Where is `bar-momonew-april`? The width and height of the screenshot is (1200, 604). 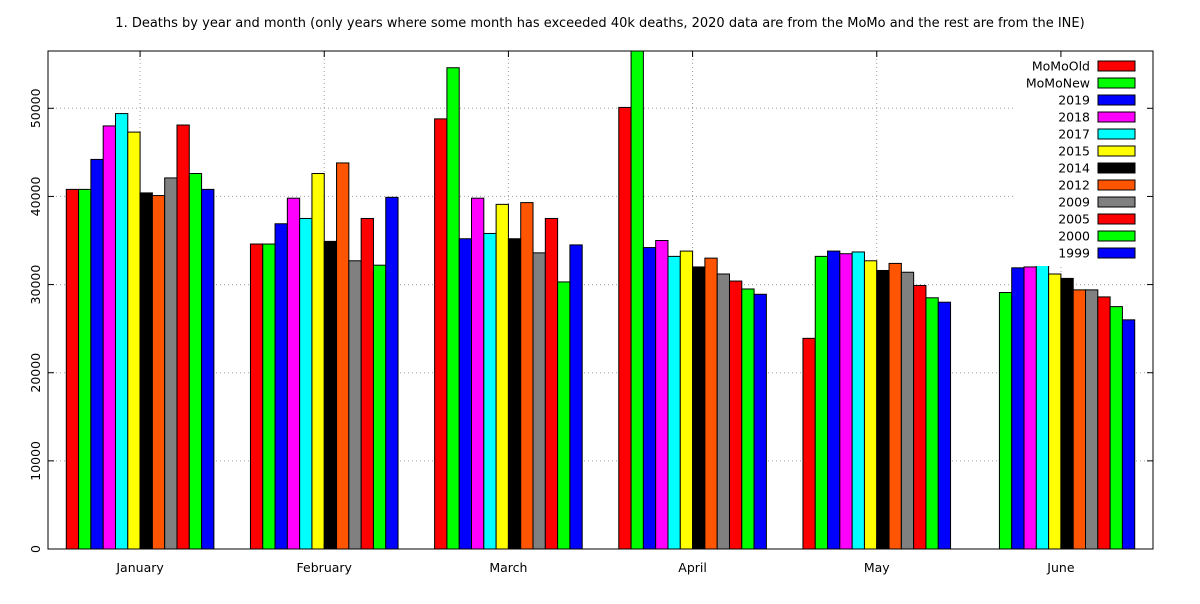
bar-momonew-april is located at coordinates (637, 300).